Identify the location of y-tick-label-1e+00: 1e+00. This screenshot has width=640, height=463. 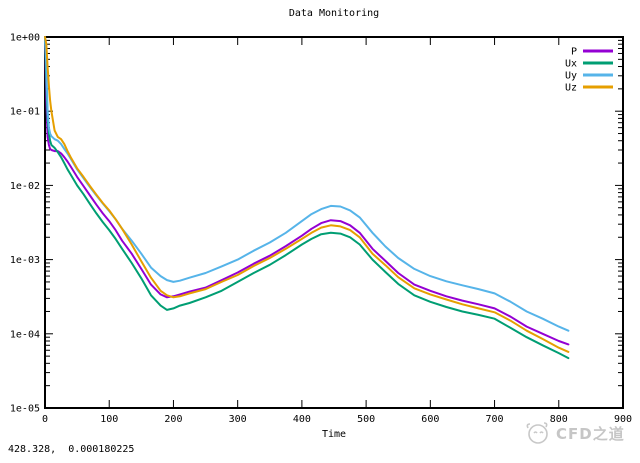
(25, 38).